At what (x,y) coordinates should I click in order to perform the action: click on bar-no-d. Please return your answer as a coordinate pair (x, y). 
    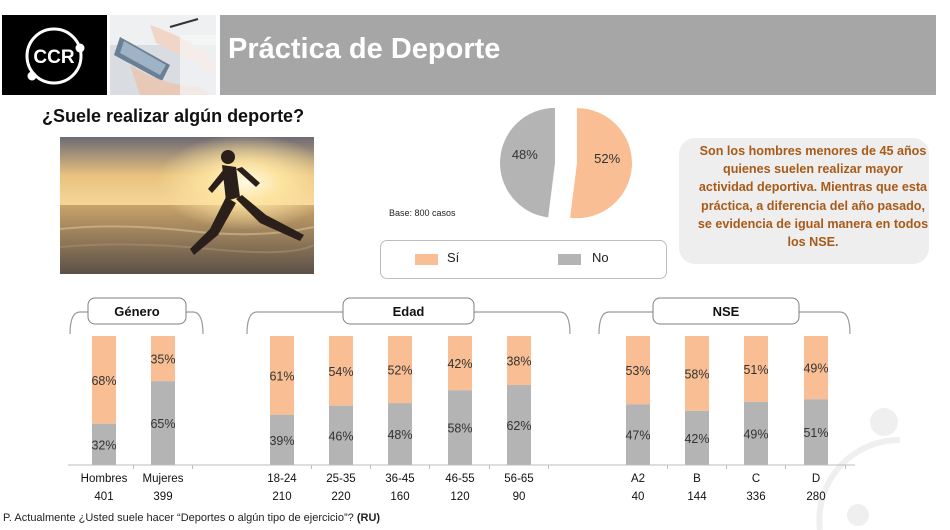
    Looking at the image, I should click on (816, 432).